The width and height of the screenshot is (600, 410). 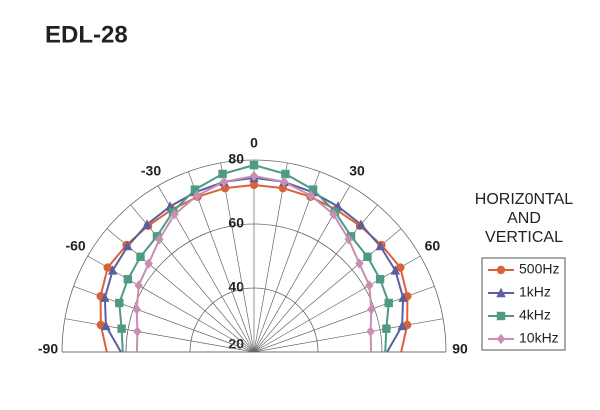 I want to click on theta-tick-label: -30, so click(x=151, y=170).